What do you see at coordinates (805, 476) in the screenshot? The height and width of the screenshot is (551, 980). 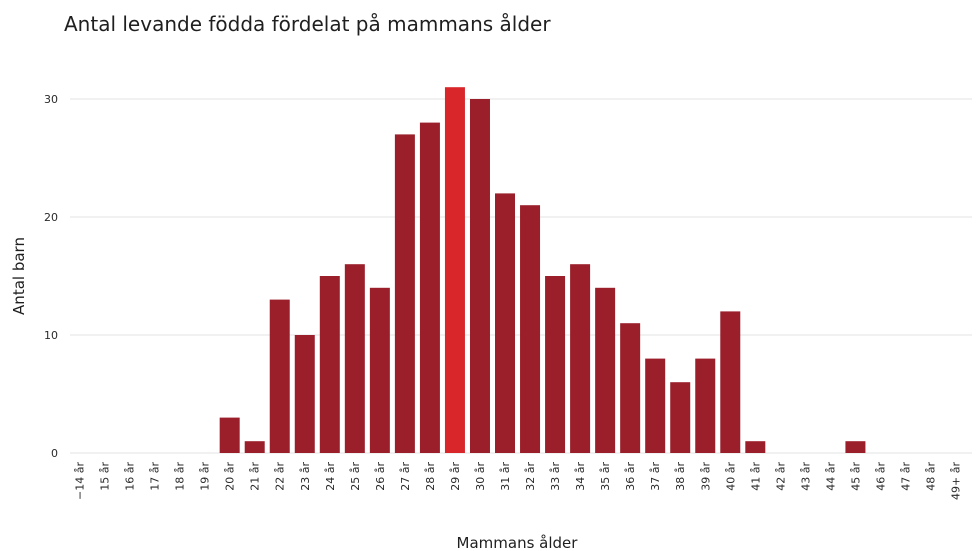 I see `x-tick-label: 43 år` at bounding box center [805, 476].